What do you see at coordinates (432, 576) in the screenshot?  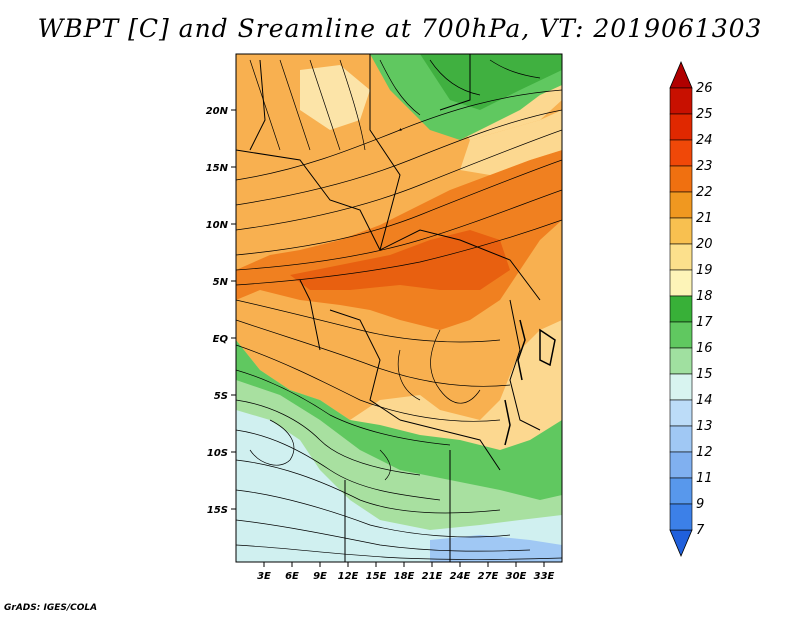 I see `lon-label: 21E` at bounding box center [432, 576].